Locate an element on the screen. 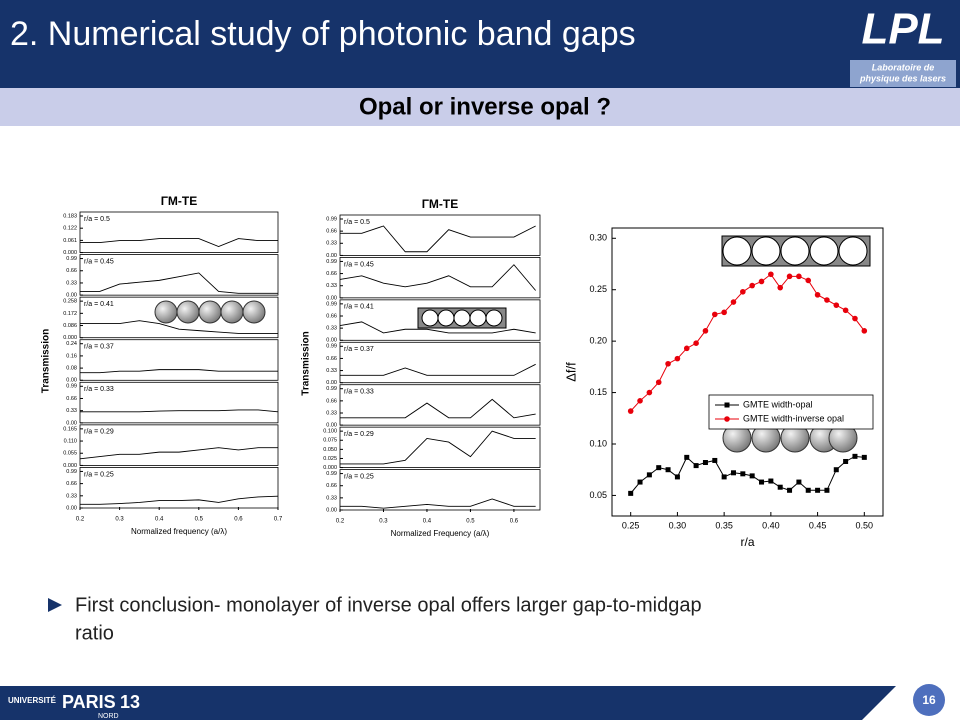  subplot-label: r/a = 0.37 is located at coordinates (359, 349).